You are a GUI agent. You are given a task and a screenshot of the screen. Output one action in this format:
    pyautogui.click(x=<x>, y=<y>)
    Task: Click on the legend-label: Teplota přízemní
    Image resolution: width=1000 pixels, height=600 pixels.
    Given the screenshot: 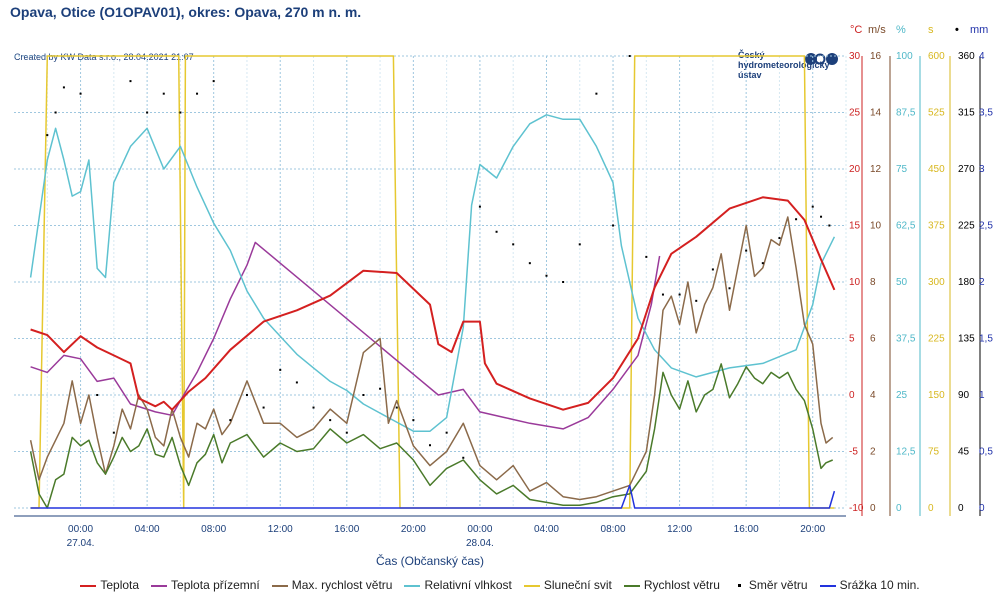 What is the action you would take?
    pyautogui.click(x=215, y=585)
    